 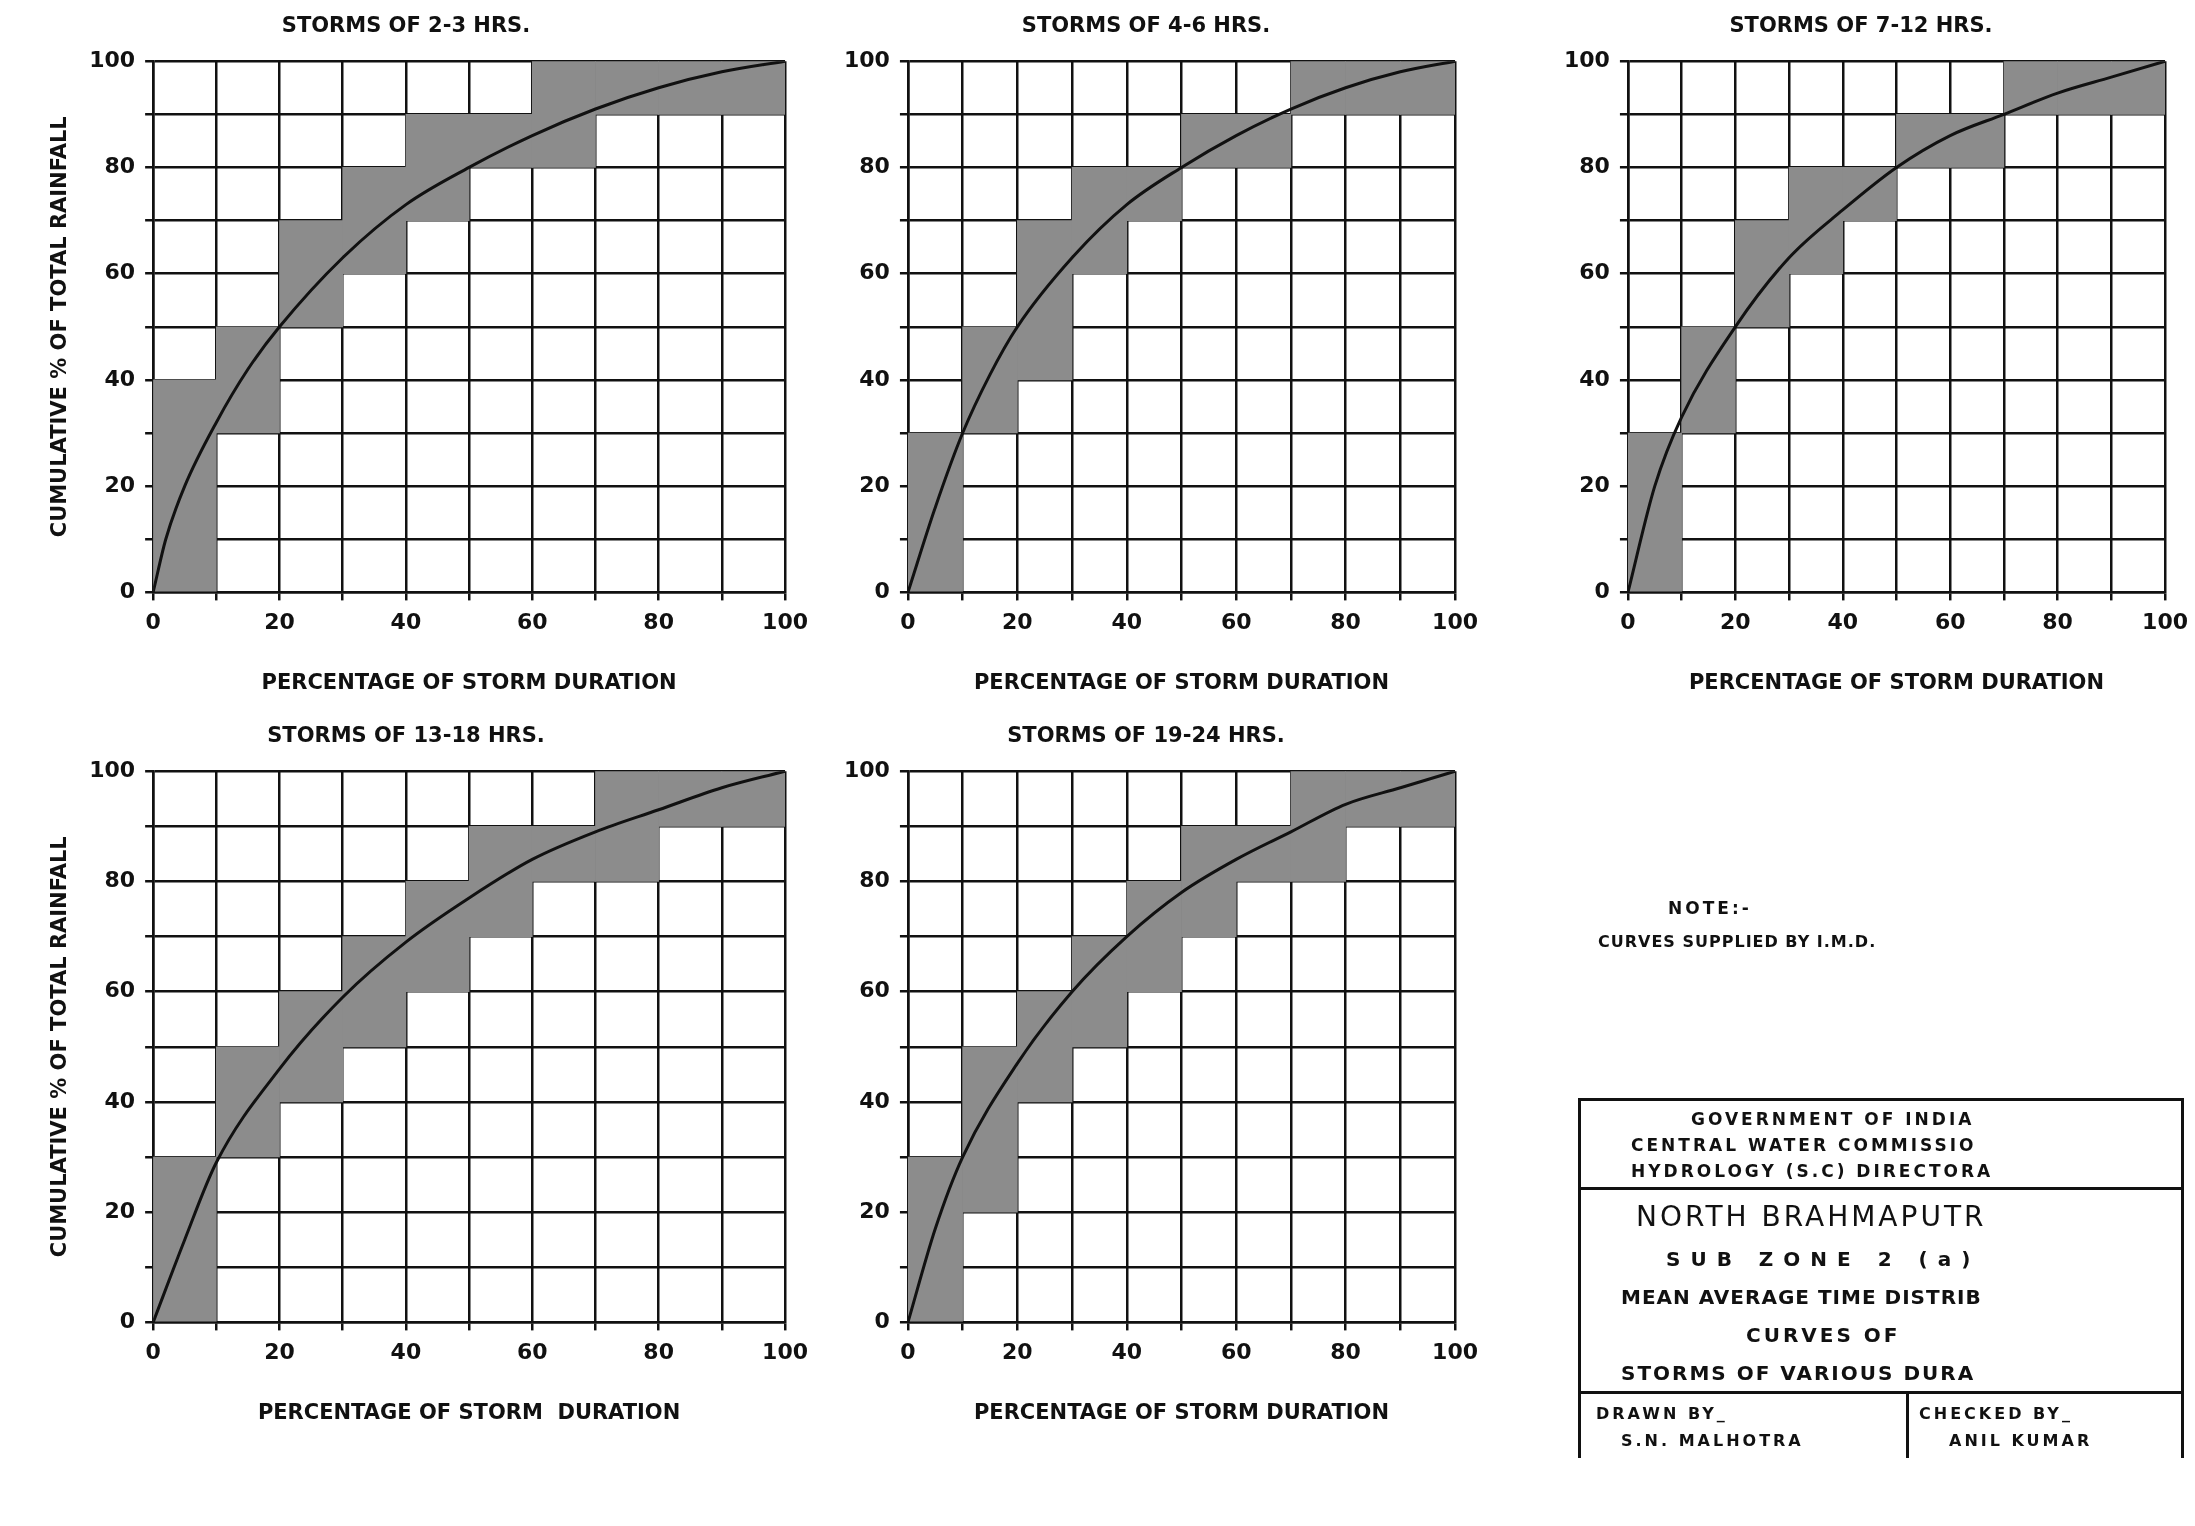 What do you see at coordinates (1146, 25) in the screenshot?
I see `chart-title: STORMS OF 4-6 HRS.` at bounding box center [1146, 25].